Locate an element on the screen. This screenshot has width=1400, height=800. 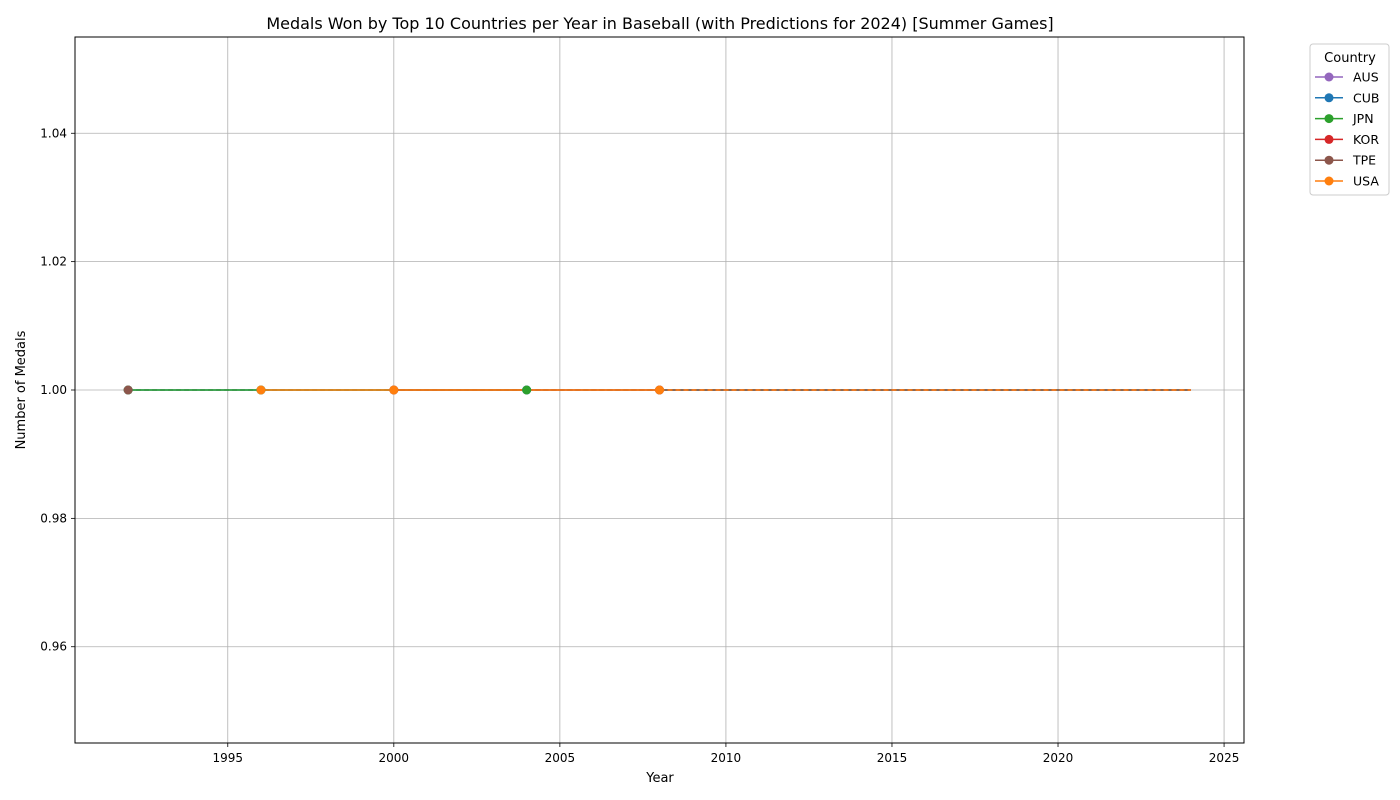
x-tick-label: 2005 is located at coordinates (560, 758).